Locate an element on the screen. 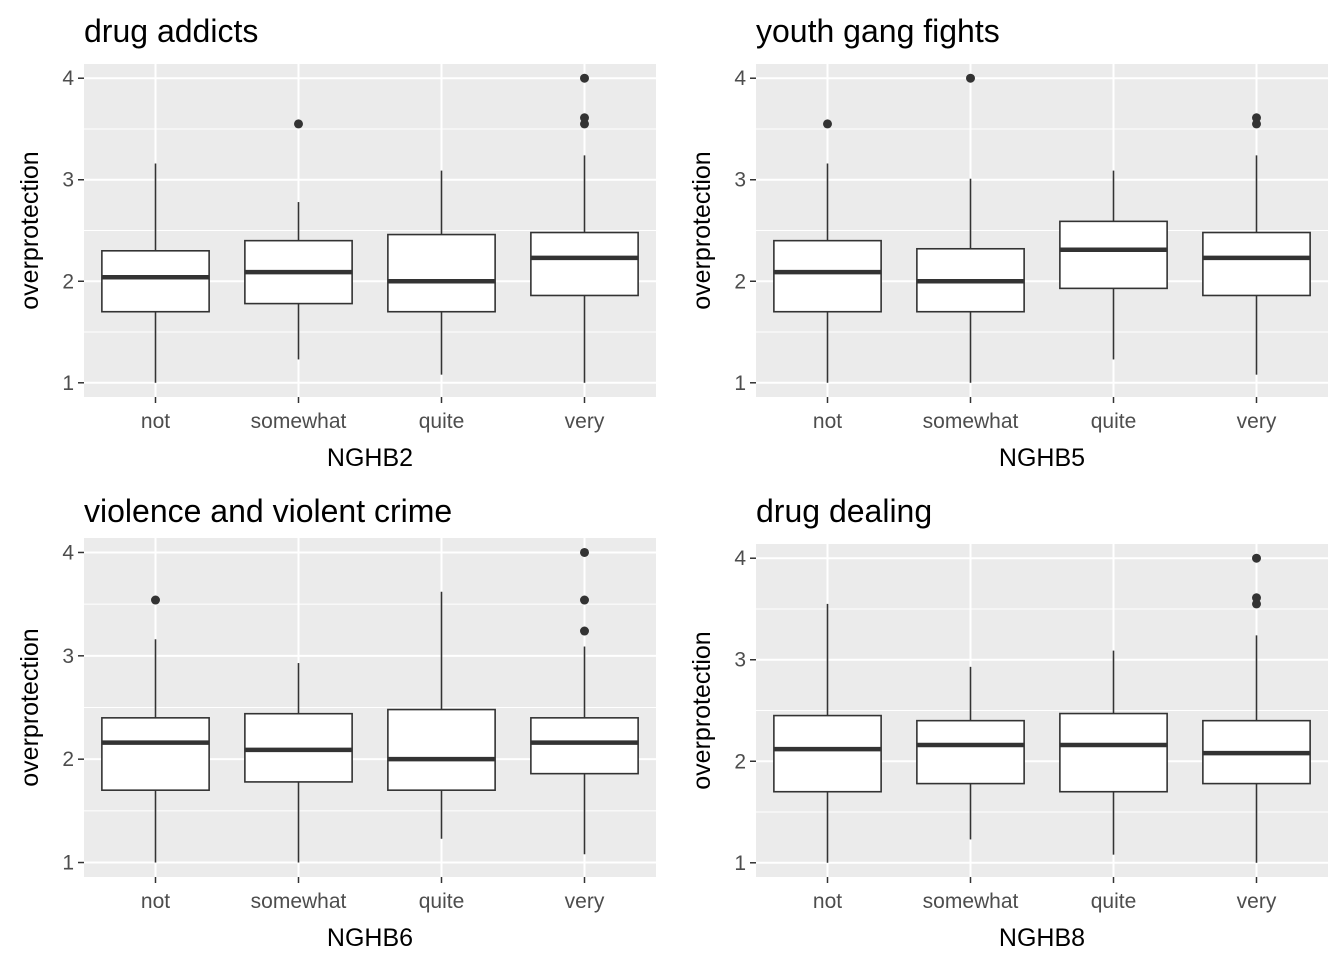 This screenshot has width=1344, height=960. chart-title: drug dealing is located at coordinates (844, 511).